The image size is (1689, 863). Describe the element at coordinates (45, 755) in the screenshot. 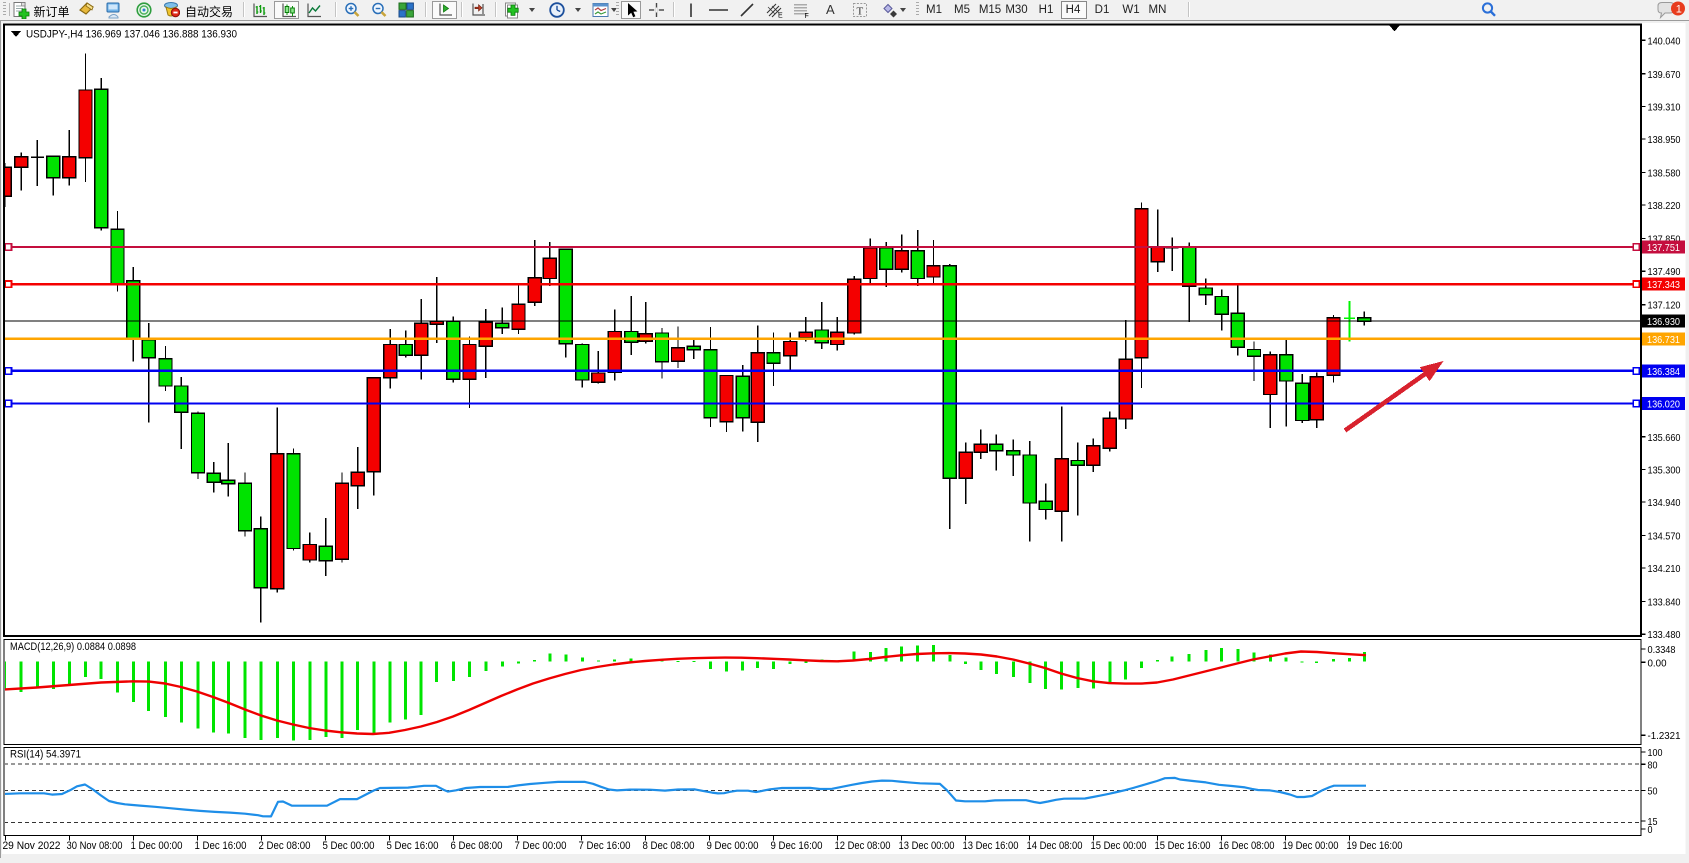

I see `svg-text: RSI(14) 54.3971` at that location.